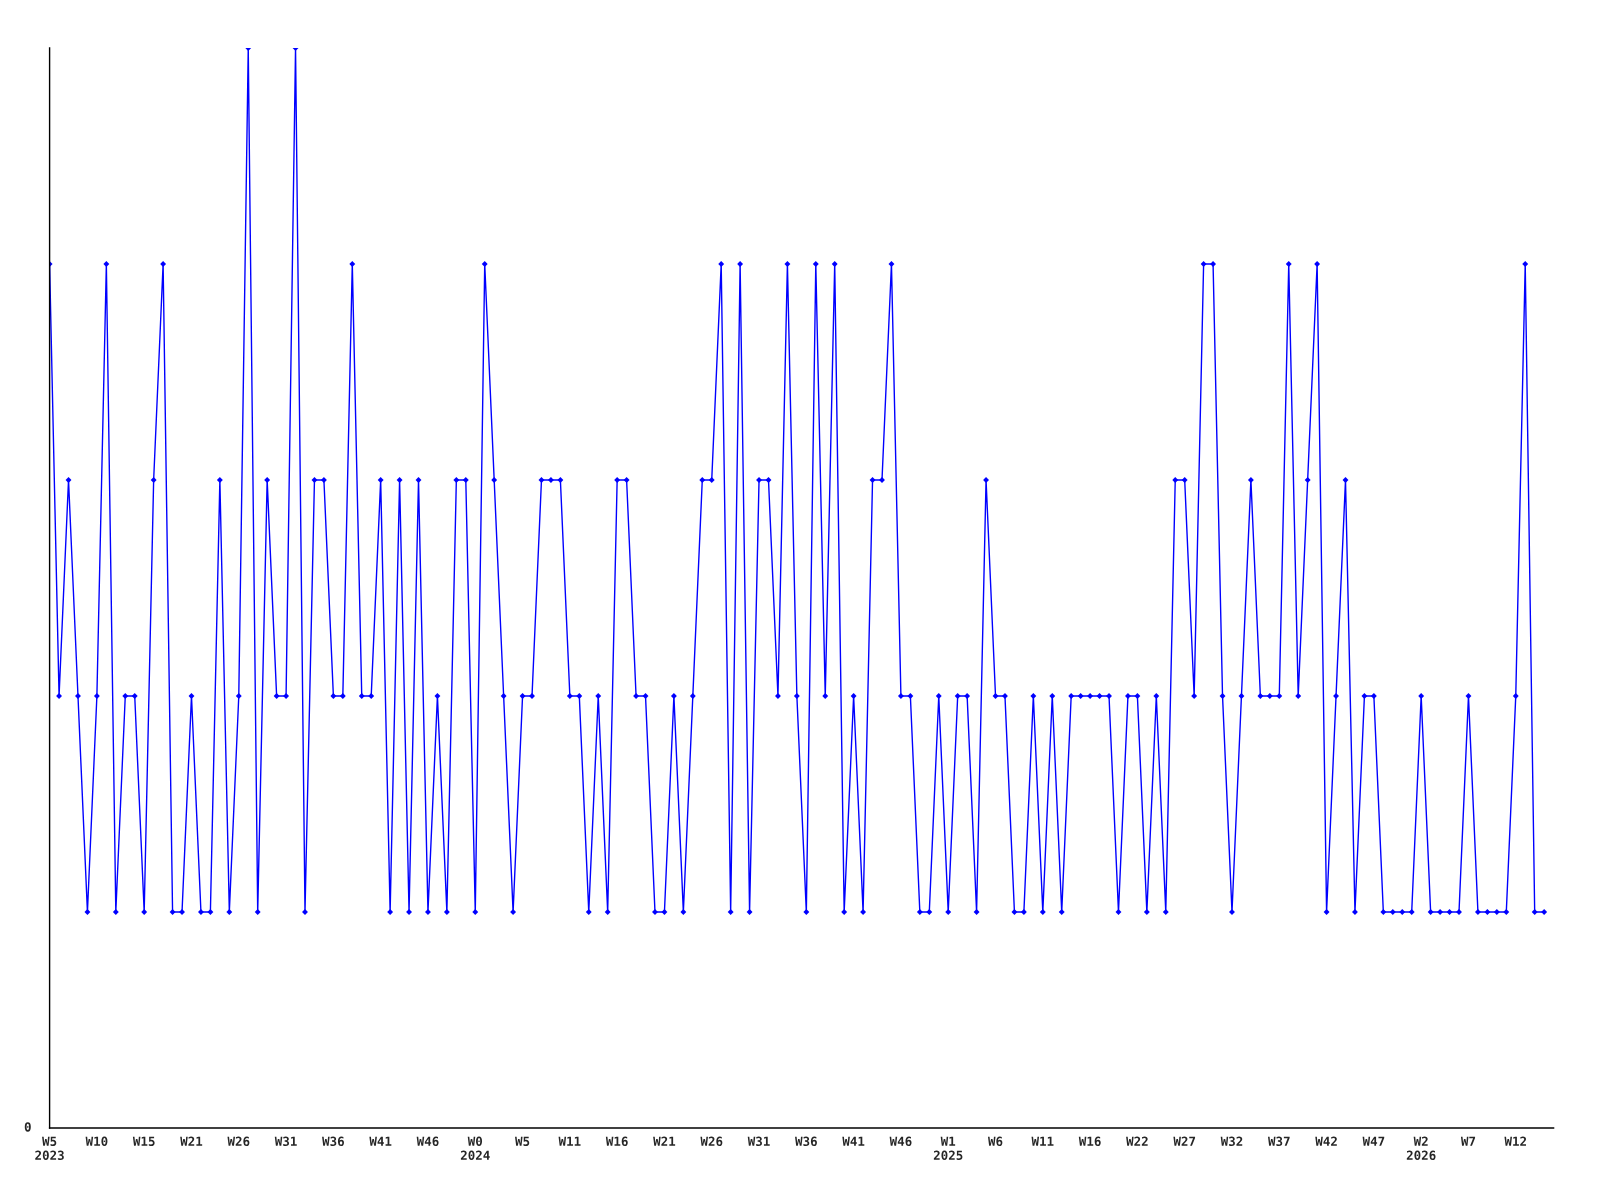 This screenshot has height=1200, width=1600. Describe the element at coordinates (49, 1148) in the screenshot. I see `x-tick-label: W5 2023` at that location.